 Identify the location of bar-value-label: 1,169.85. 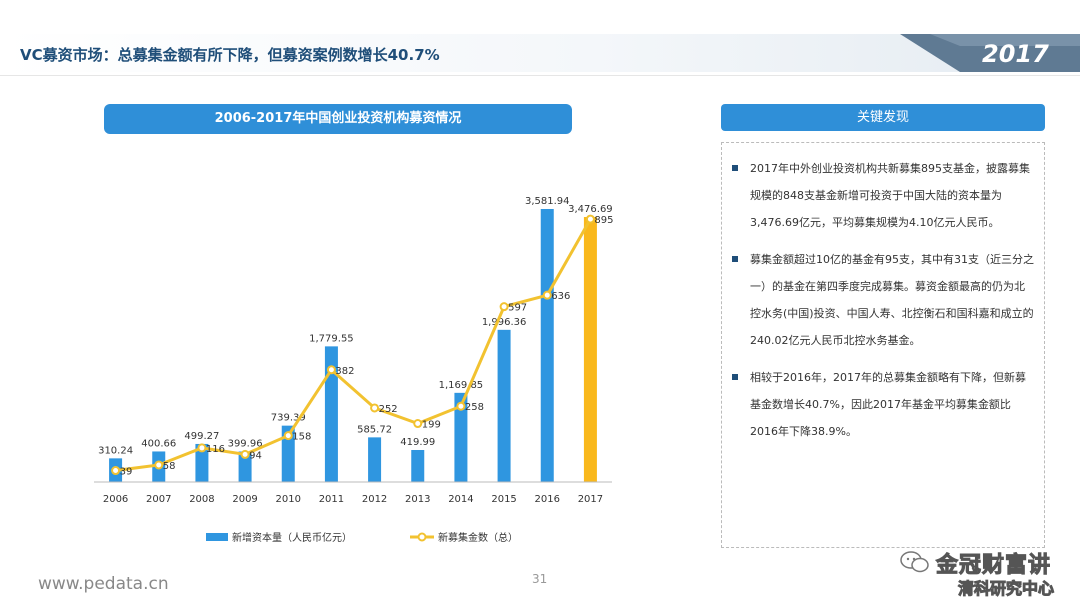
(461, 385).